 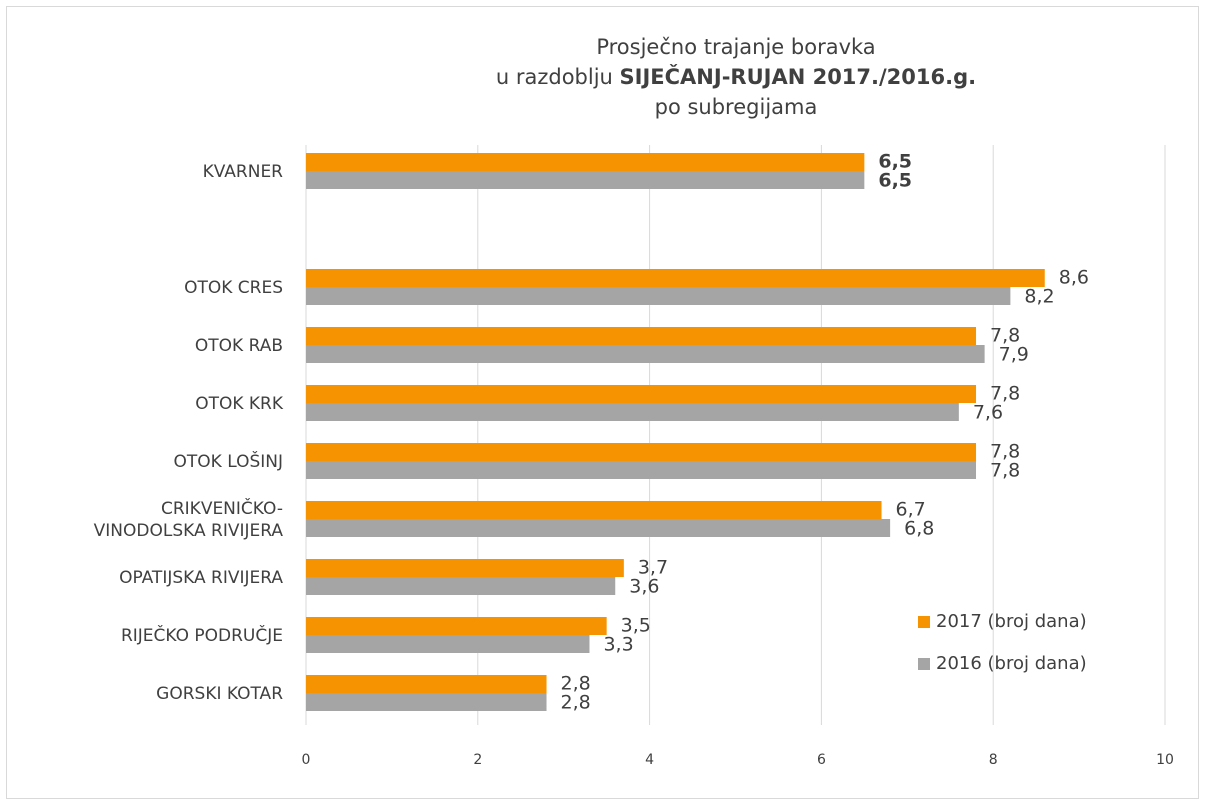 What do you see at coordinates (1011, 621) in the screenshot?
I see `legend-label: 2017 (broj dana)` at bounding box center [1011, 621].